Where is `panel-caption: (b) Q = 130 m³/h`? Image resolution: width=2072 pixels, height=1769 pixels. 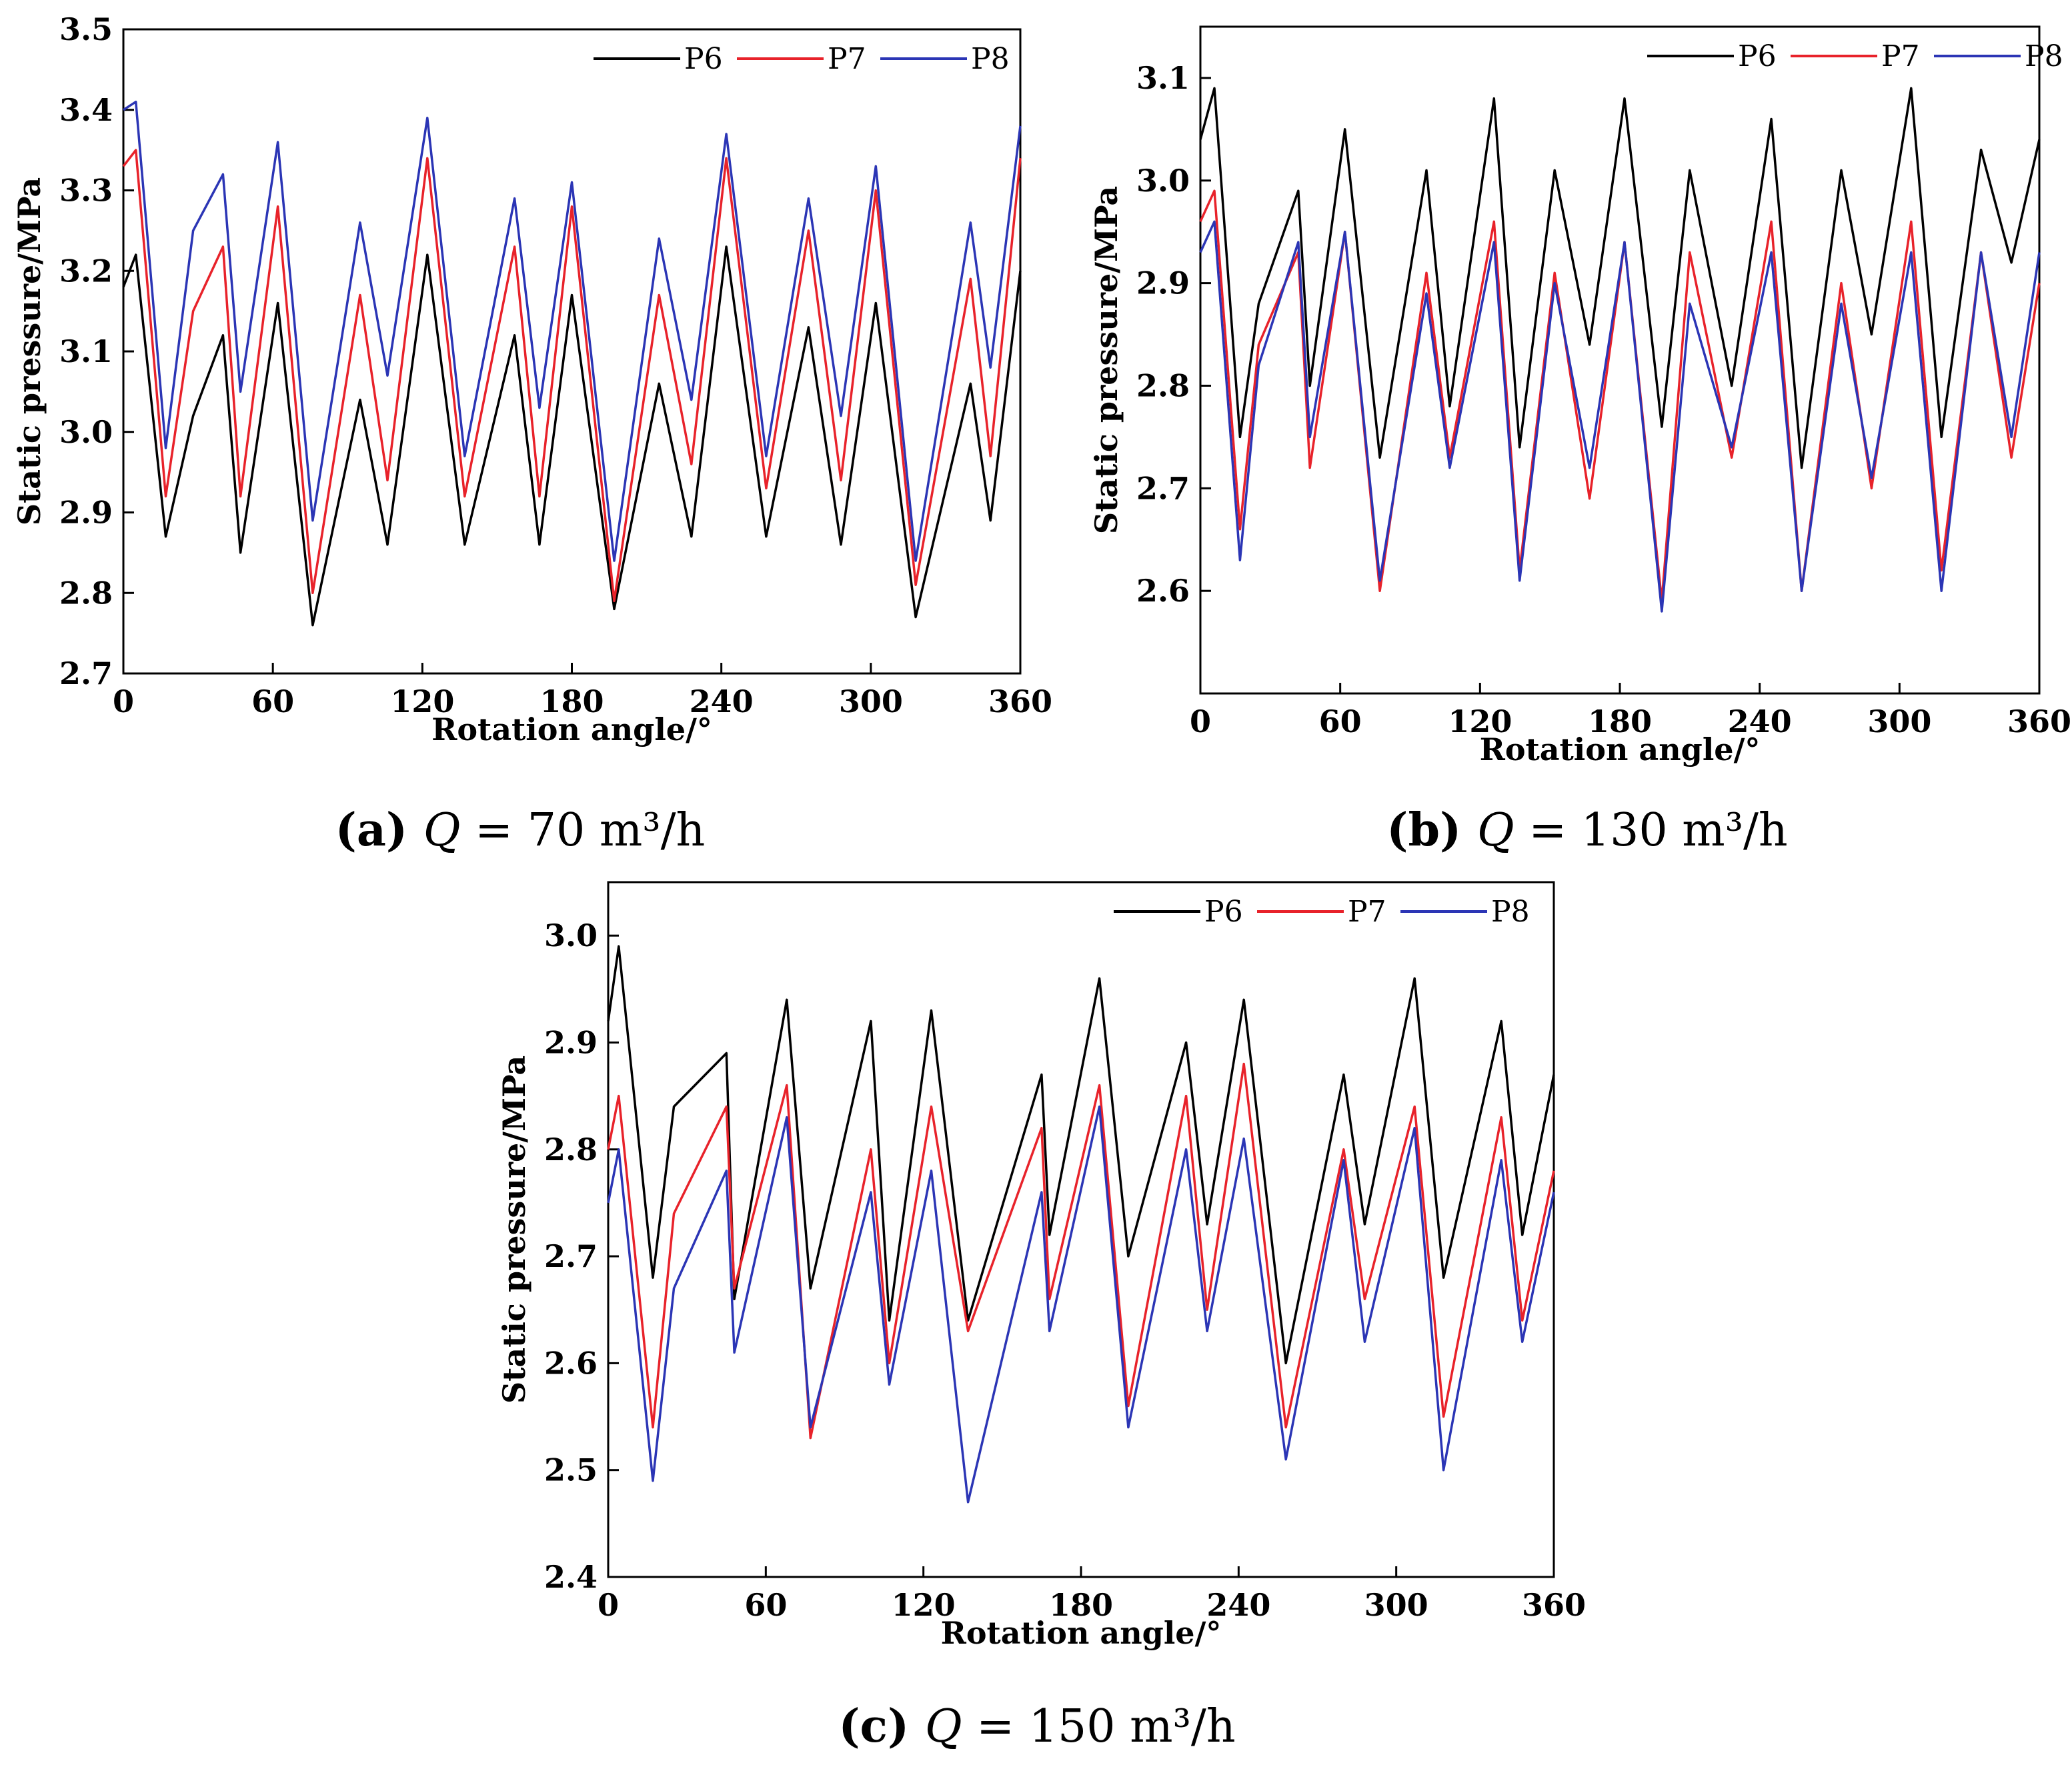 panel-caption: (b) Q = 130 m³/h is located at coordinates (1586, 830).